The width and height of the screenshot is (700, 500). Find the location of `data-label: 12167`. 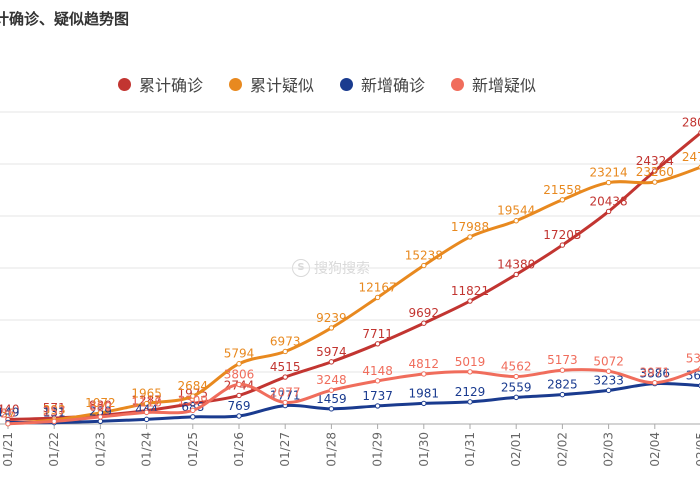

data-label: 12167 is located at coordinates (378, 287).